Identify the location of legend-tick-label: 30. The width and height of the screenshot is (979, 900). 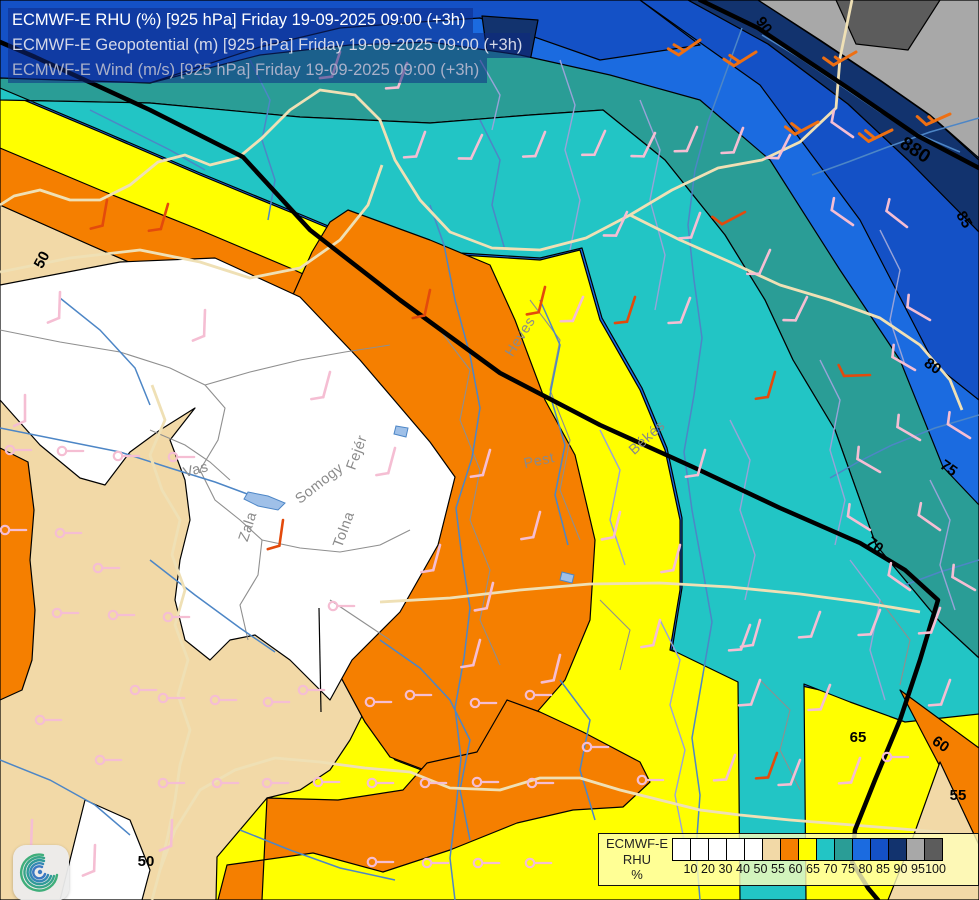
(725, 869).